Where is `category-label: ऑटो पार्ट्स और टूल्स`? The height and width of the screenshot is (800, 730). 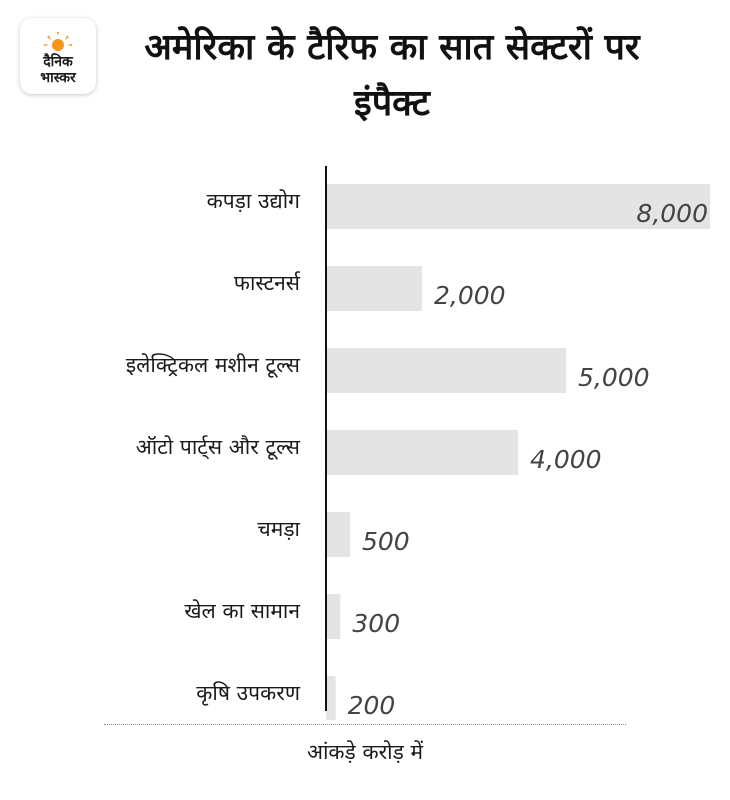 category-label: ऑटो पार्ट्स और टूल्स is located at coordinates (218, 447).